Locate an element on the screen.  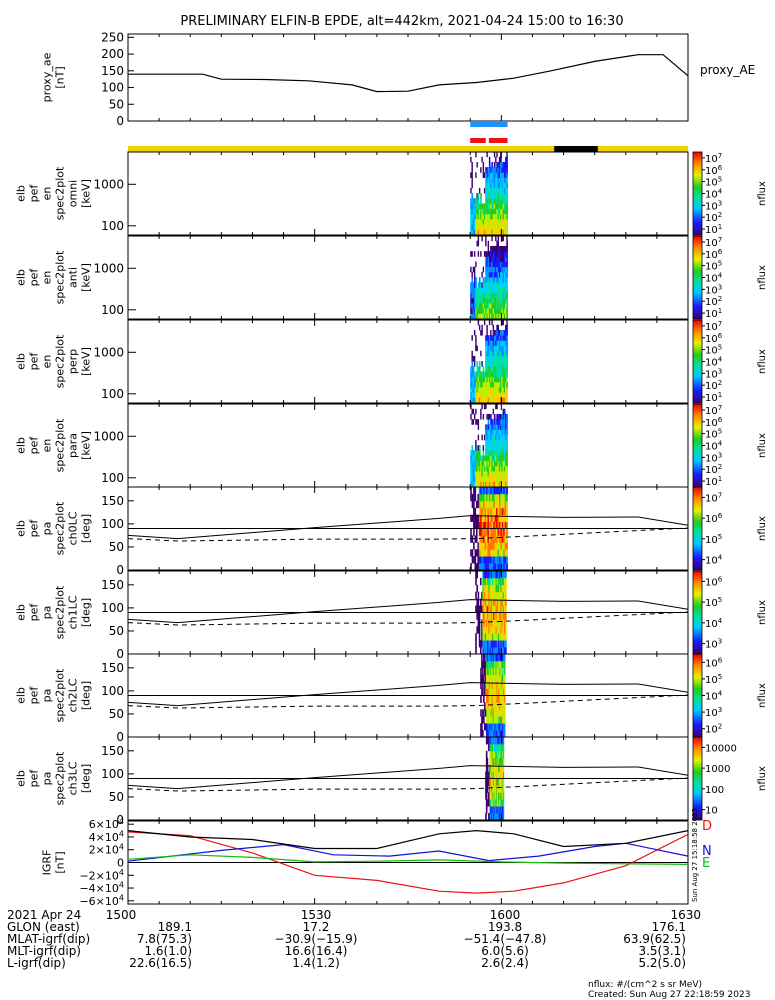
footer-value: 6.0(5.6) is located at coordinates (505, 951).